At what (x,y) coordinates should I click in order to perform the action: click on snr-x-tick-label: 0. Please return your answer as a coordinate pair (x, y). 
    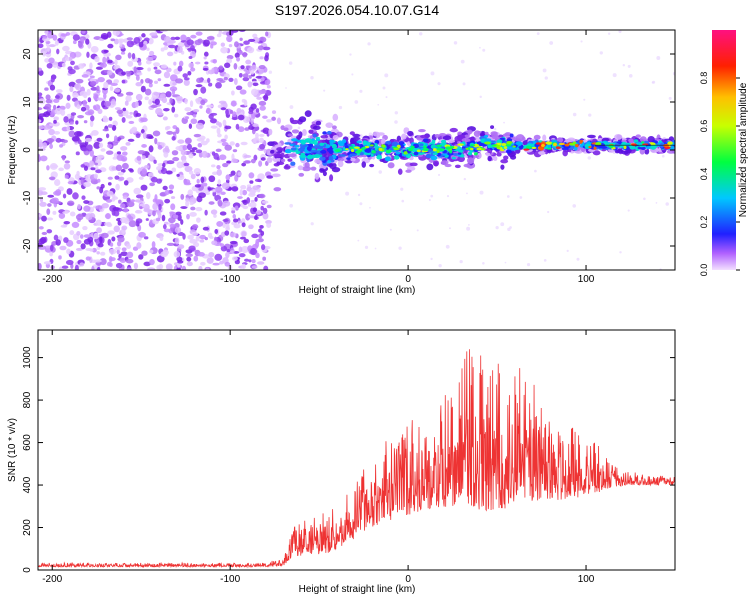
    Looking at the image, I should click on (408, 579).